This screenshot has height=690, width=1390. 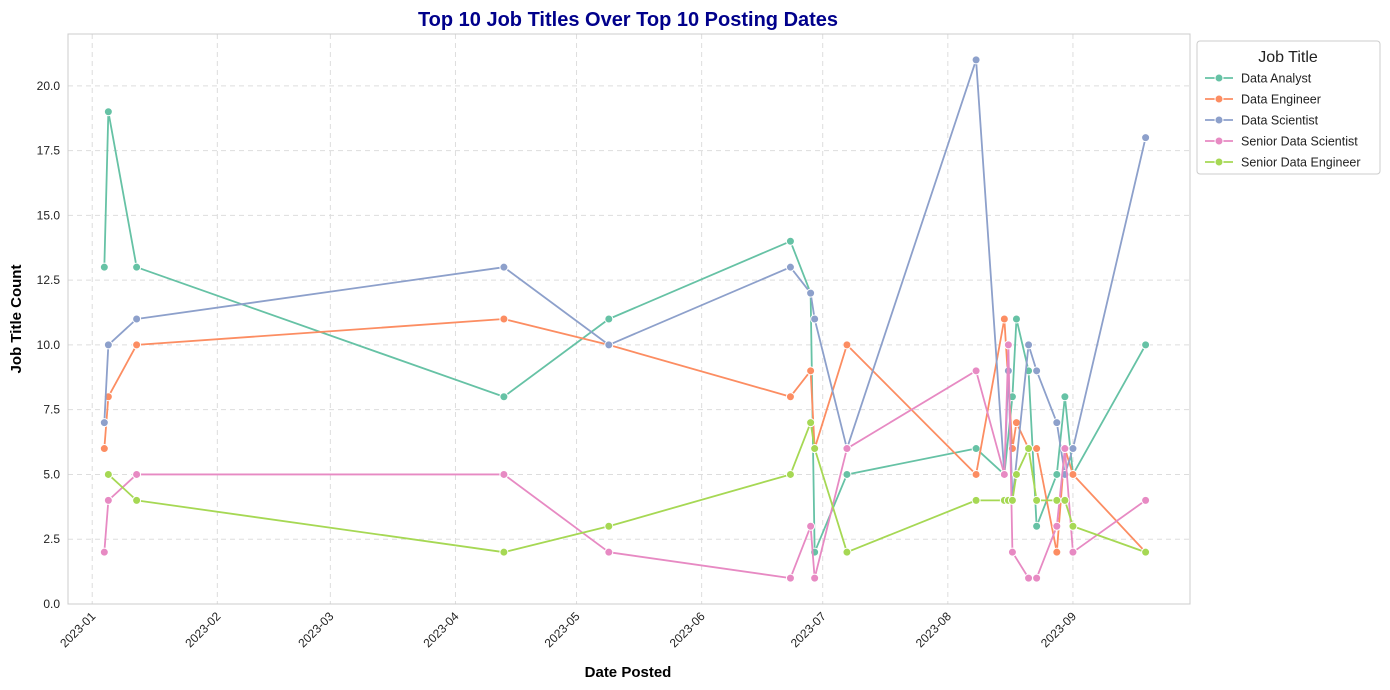 I want to click on x-tick-label: 2023-04, so click(x=441, y=629).